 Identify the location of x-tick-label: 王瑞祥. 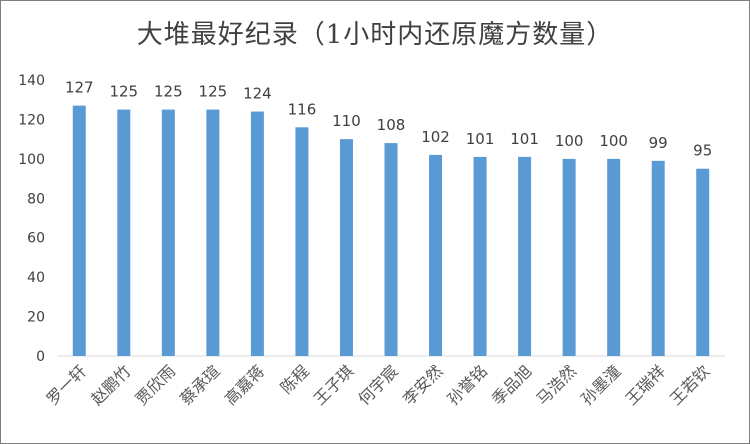
(645, 384).